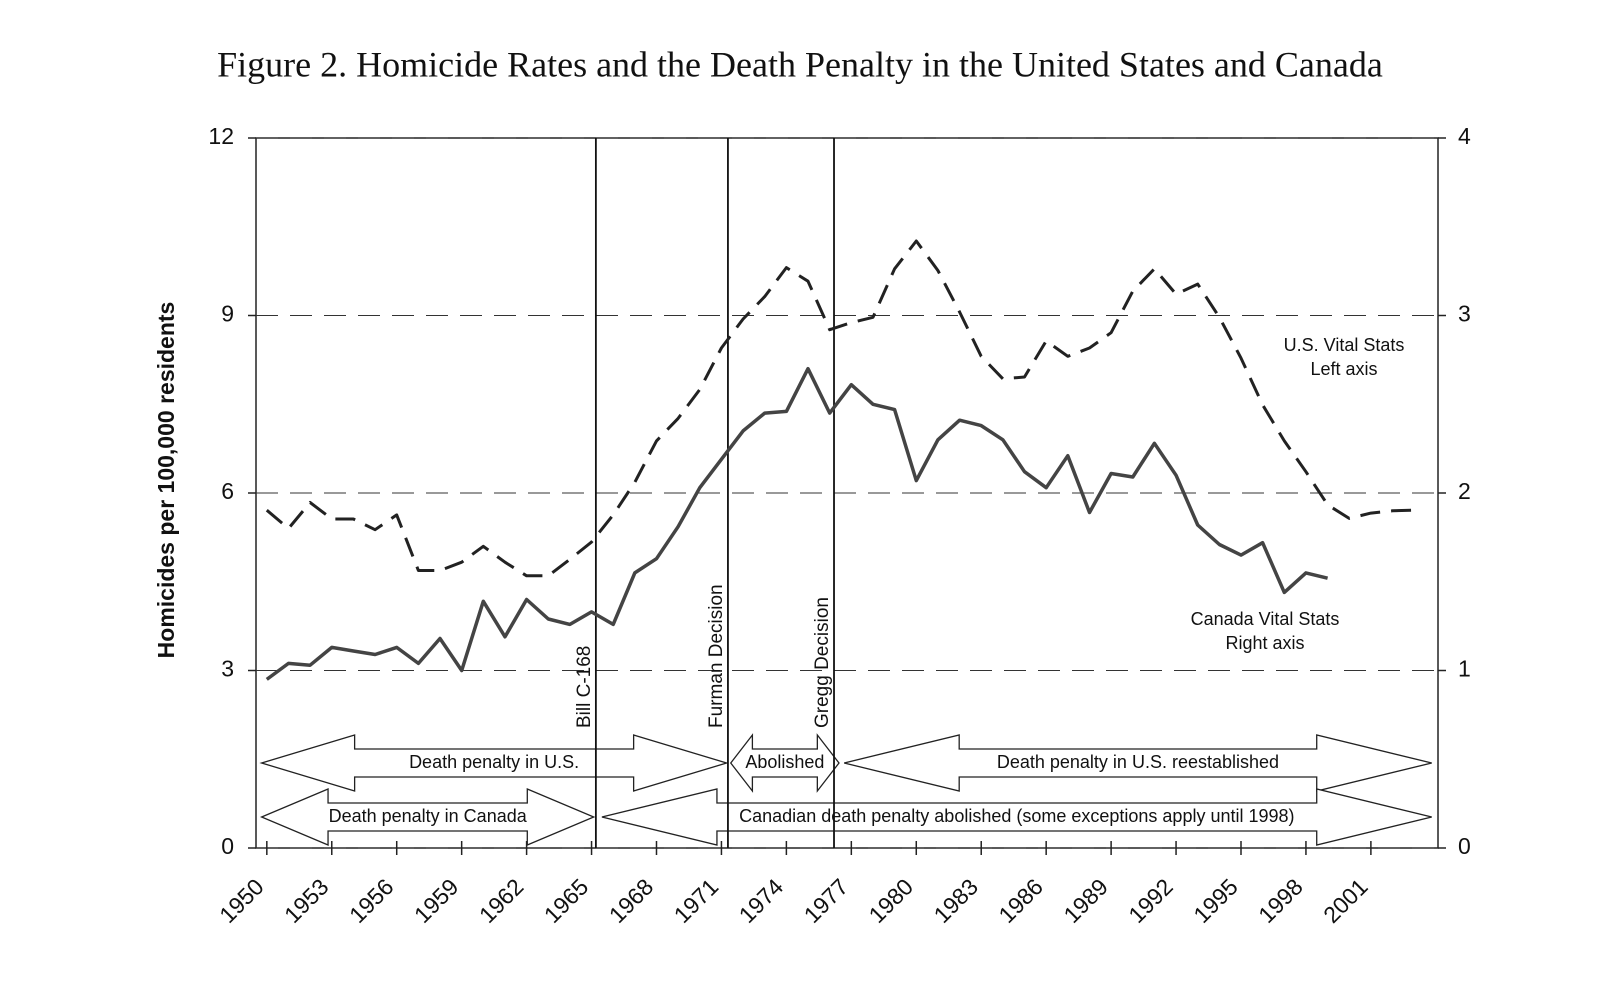 The width and height of the screenshot is (1610, 998). I want to click on series-label: U.S. Vital Stats, so click(1344, 345).